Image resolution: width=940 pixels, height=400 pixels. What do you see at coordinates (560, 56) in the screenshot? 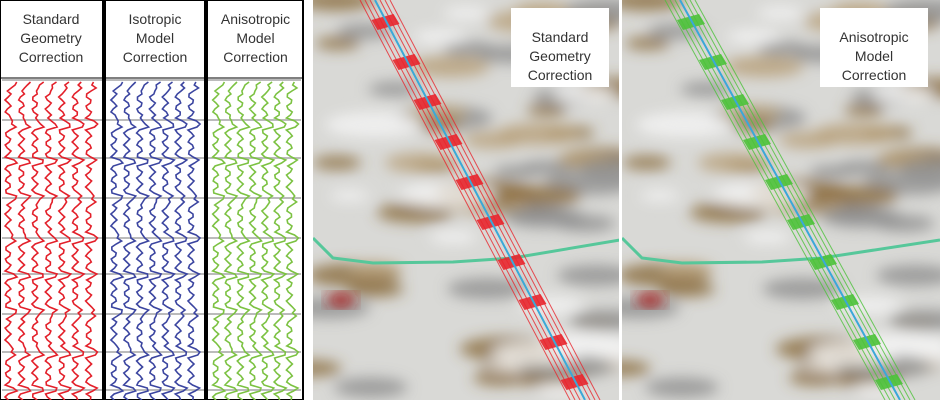
I see `label-line: Geometry` at bounding box center [560, 56].